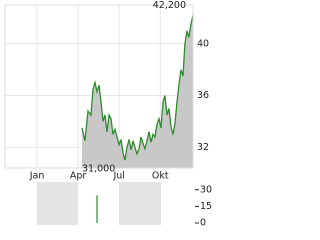  What do you see at coordinates (169, 5) in the screenshot?
I see `value-annotation: 42,200` at bounding box center [169, 5].